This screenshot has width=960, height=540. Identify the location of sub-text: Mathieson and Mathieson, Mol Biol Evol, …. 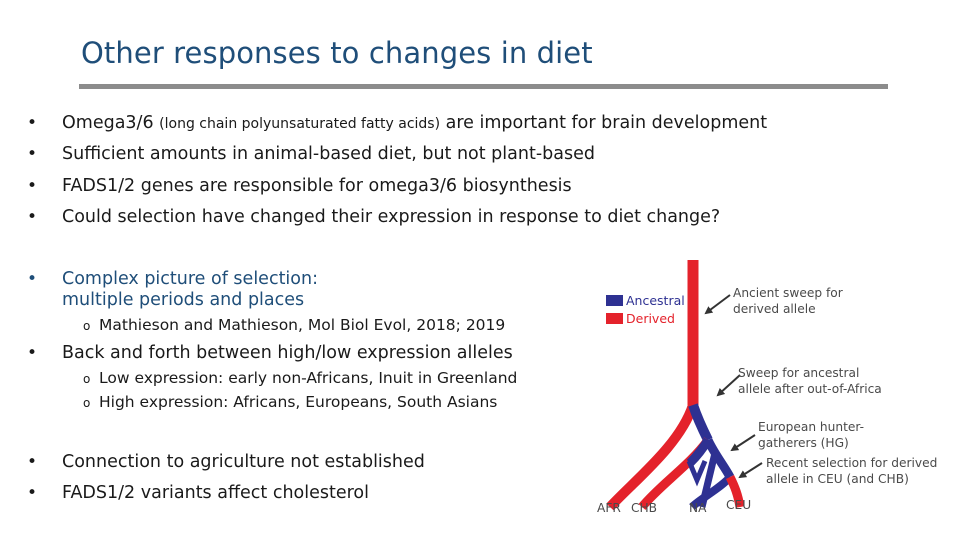
(302, 325).